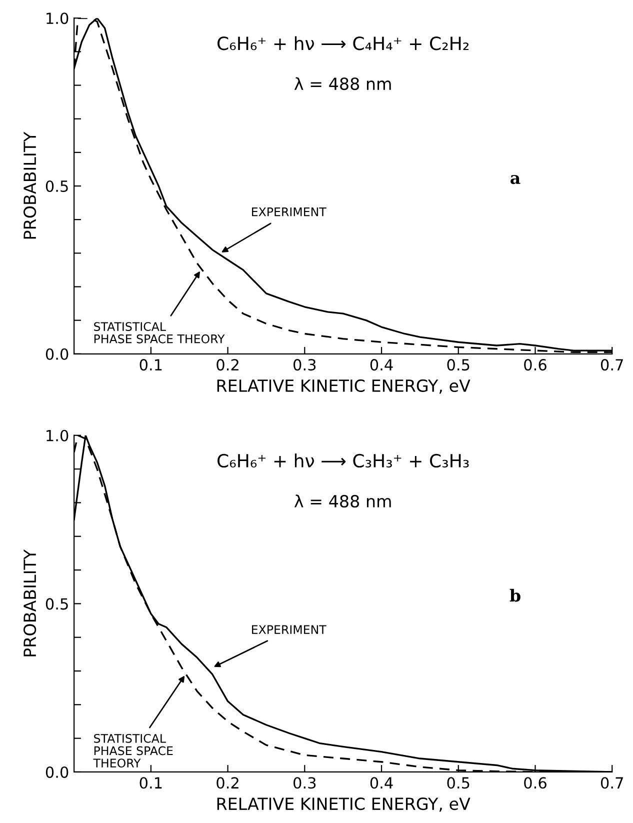  I want to click on annotation: b, so click(515, 595).